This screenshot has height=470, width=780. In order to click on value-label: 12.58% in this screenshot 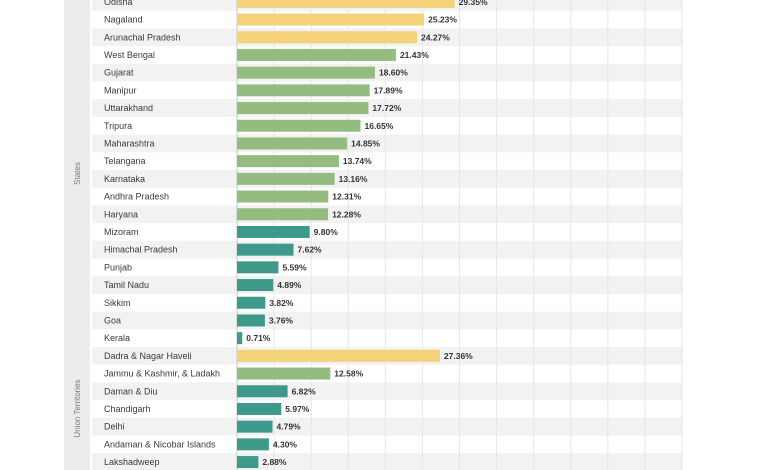, I will do `click(348, 374)`.